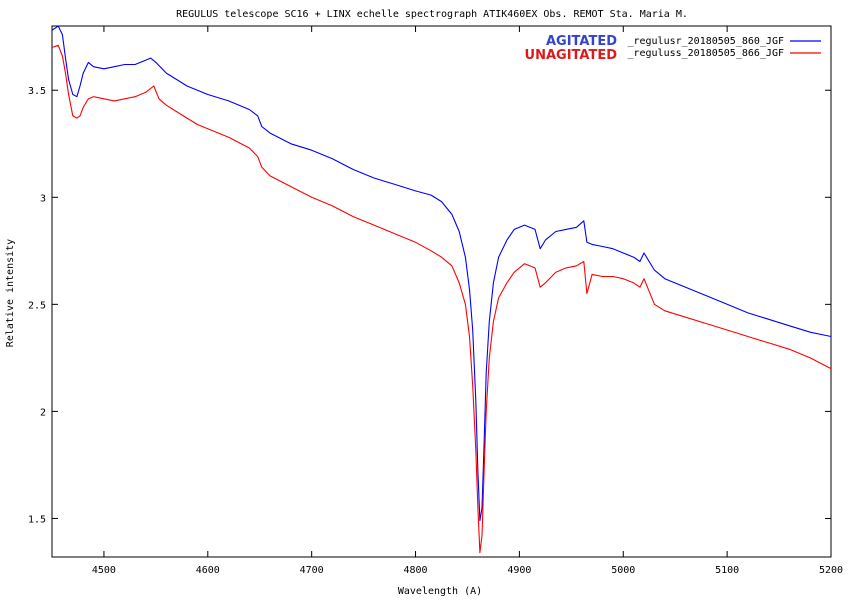 The height and width of the screenshot is (600, 850). I want to click on y-tick-label: 1.5, so click(37, 519).